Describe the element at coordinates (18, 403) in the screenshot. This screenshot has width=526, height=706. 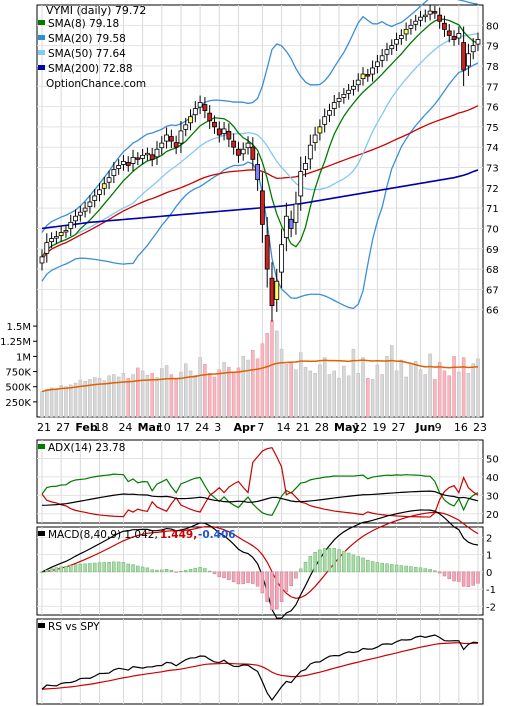
I see `volume-tick-label: 250K` at that location.